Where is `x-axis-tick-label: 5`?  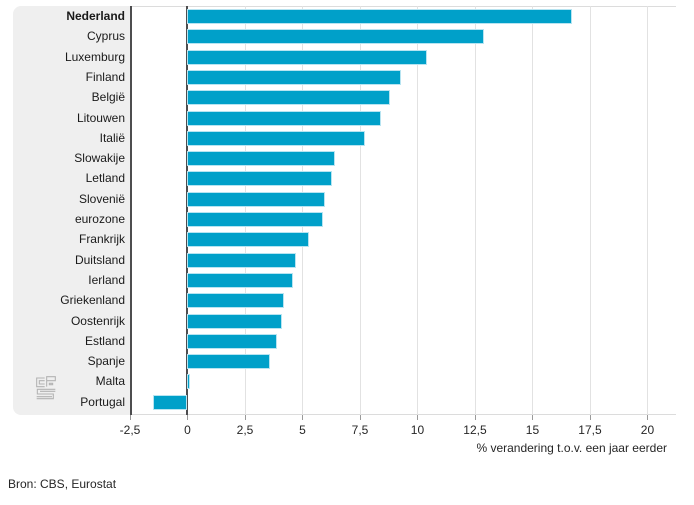
x-axis-tick-label: 5 is located at coordinates (302, 430).